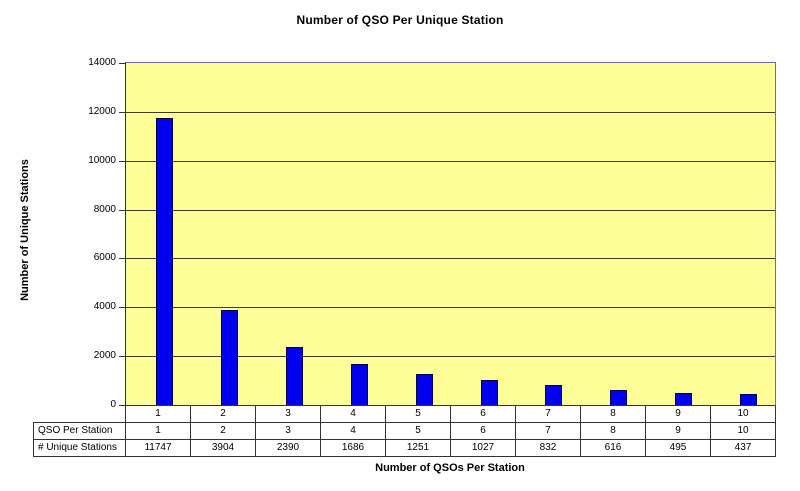  I want to click on table-value-cell: 1027, so click(483, 448).